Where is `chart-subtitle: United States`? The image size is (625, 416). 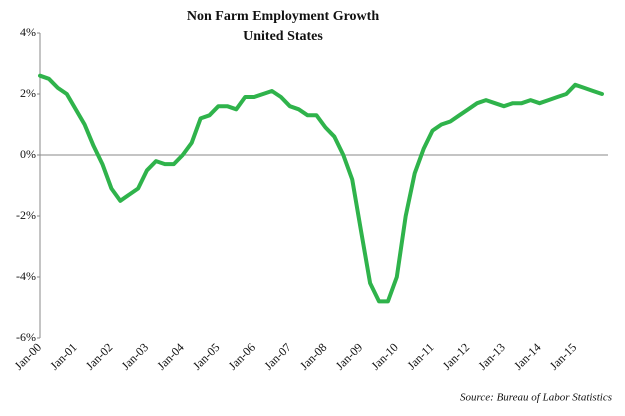 chart-subtitle: United States is located at coordinates (283, 36).